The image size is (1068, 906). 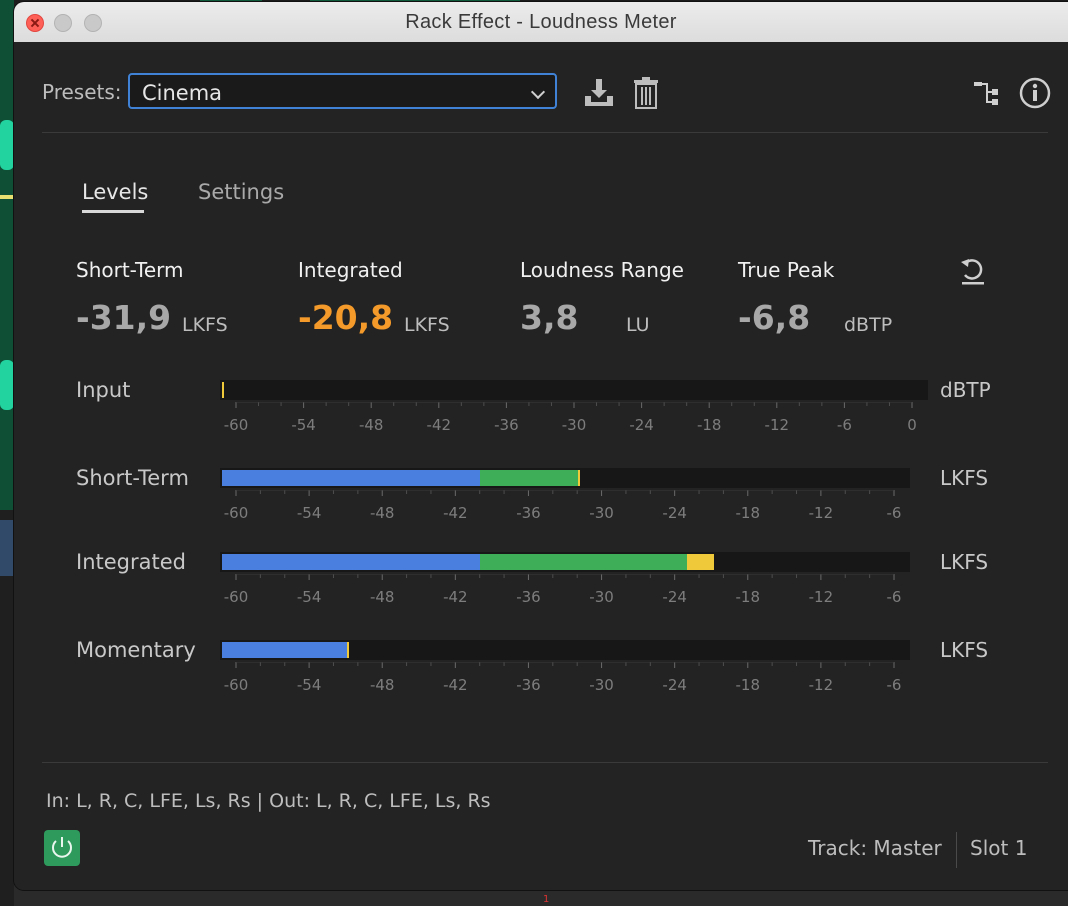 What do you see at coordinates (113, 211) in the screenshot?
I see `active-tab-indicator` at bounding box center [113, 211].